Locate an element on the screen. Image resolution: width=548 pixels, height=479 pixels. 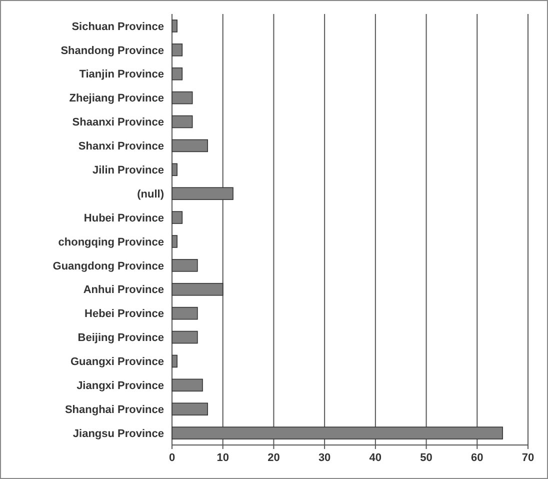
x-tick-label: 60 is located at coordinates (477, 458).